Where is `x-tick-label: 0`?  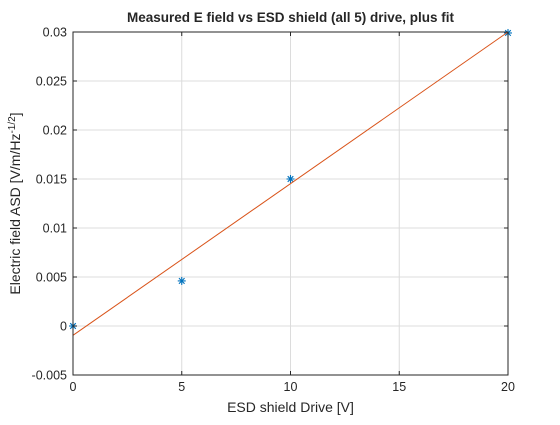 x-tick-label: 0 is located at coordinates (73, 387).